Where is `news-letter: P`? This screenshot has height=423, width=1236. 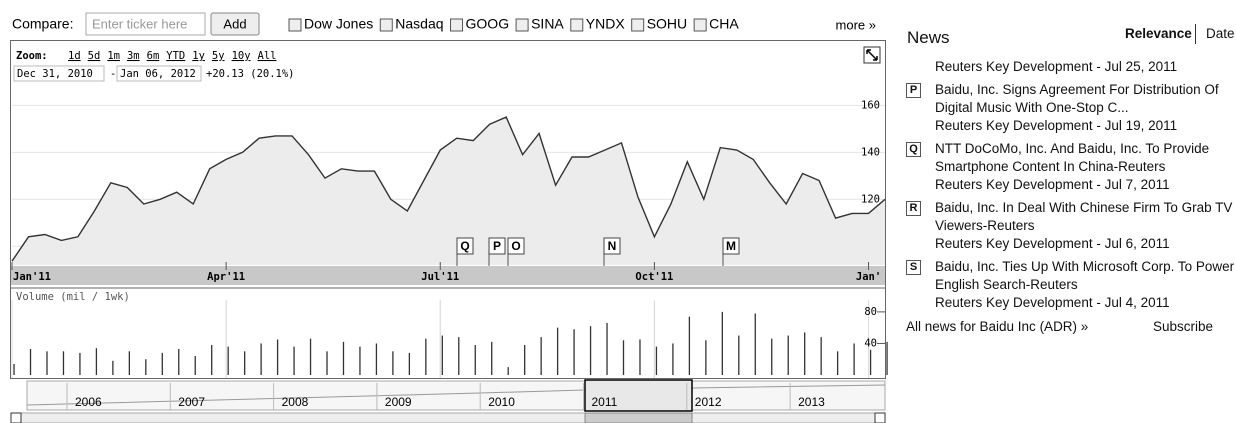 news-letter: P is located at coordinates (913, 90).